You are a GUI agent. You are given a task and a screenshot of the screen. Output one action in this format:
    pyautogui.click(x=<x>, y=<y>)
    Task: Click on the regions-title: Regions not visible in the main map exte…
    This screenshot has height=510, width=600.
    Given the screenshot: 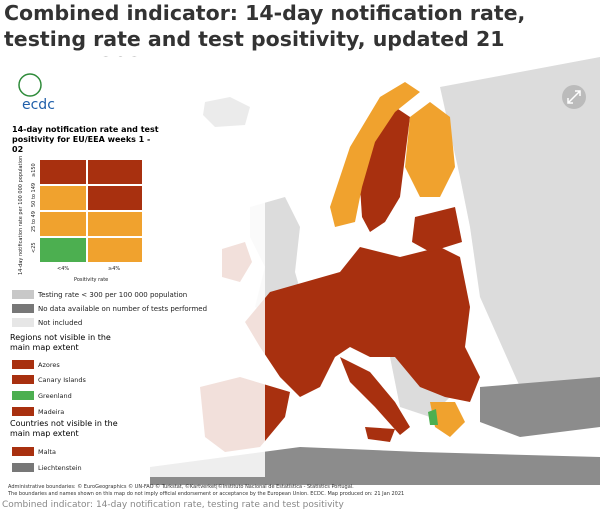 What is the action you would take?
    pyautogui.click(x=60, y=342)
    